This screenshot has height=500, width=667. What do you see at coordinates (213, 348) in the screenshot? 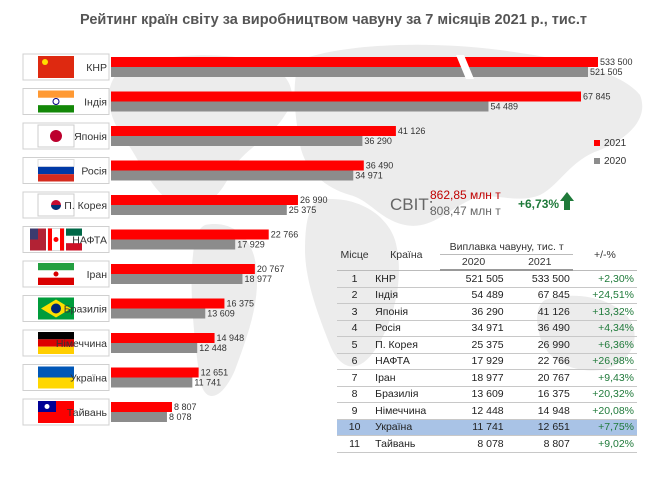
I see `data-label-2020-9: 12 448` at bounding box center [213, 348].